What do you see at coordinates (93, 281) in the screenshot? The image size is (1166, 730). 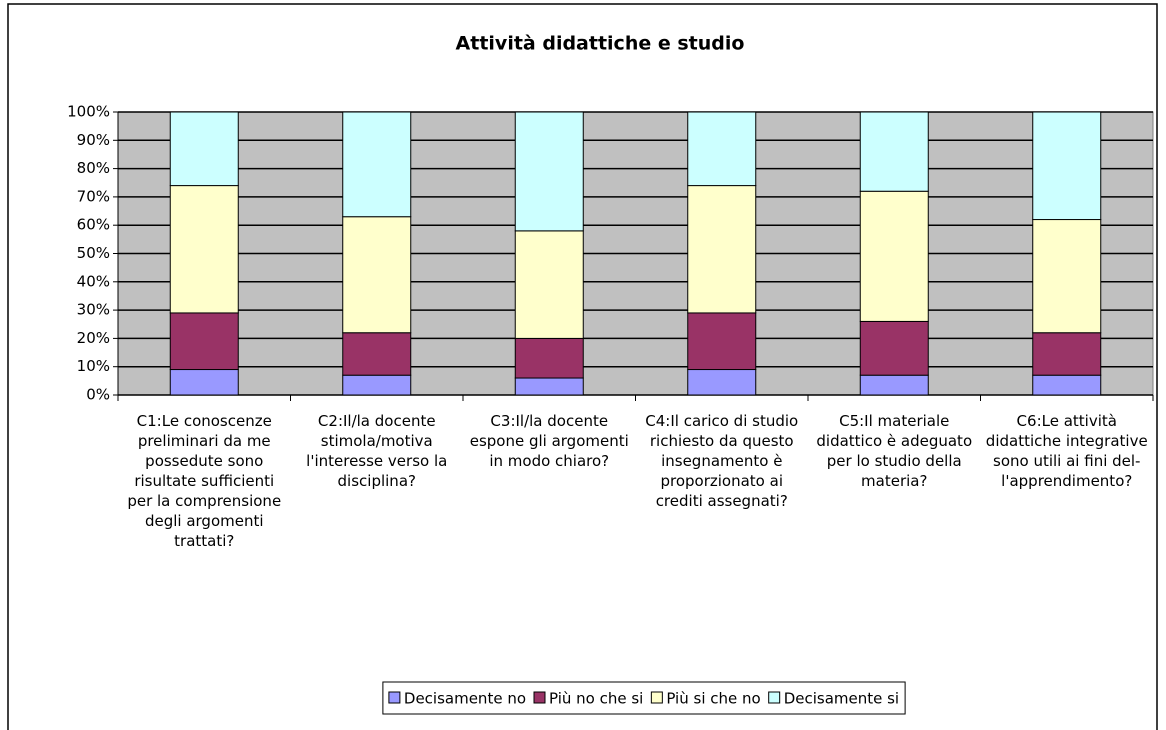 I see `y-tick-label: 40%` at bounding box center [93, 281].